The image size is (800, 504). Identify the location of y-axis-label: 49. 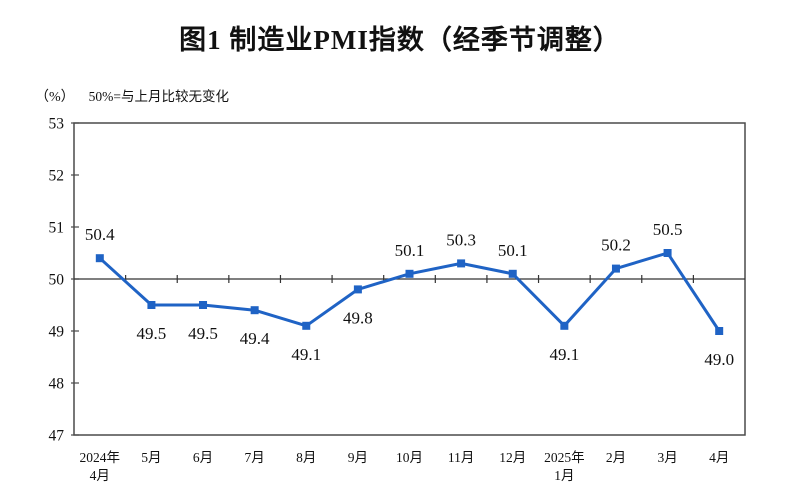
(57, 332).